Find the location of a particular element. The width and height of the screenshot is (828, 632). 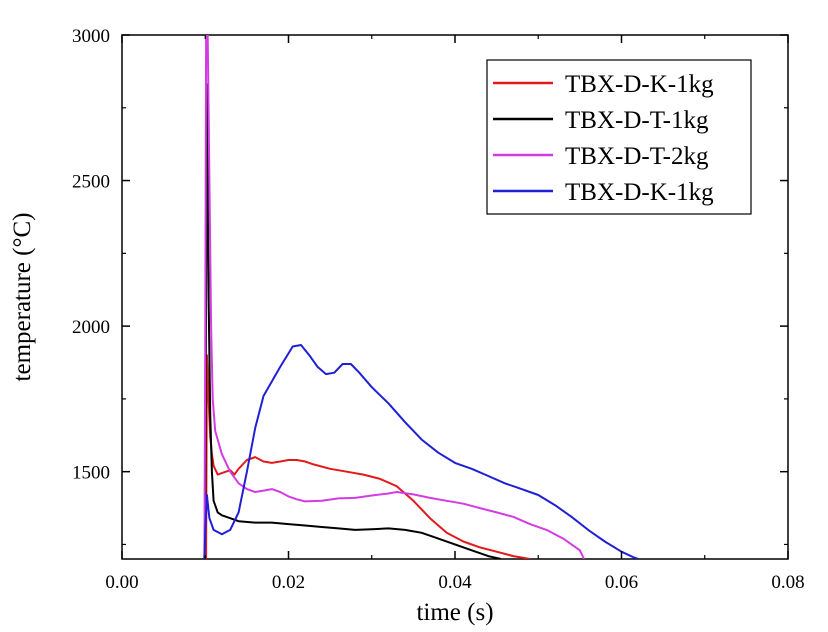

legend-box is located at coordinates (619, 137).